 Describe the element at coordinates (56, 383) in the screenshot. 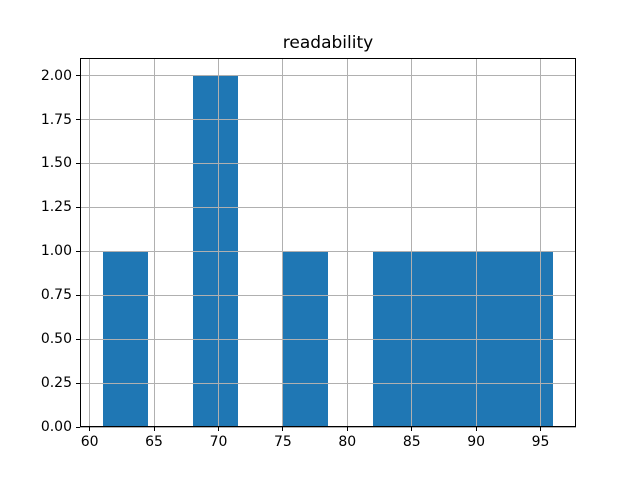

I see `y-tick-label: 0.25` at that location.